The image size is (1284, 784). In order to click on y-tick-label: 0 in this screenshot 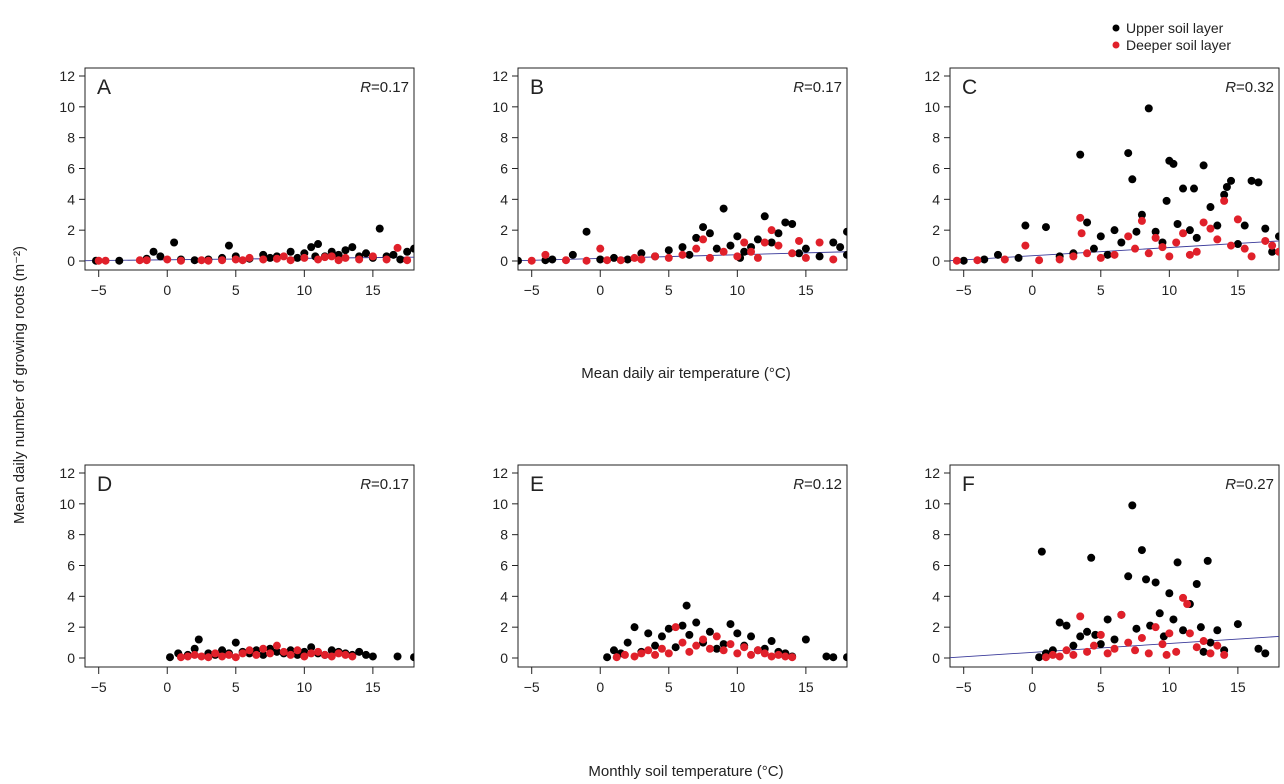, I will do `click(936, 261)`.